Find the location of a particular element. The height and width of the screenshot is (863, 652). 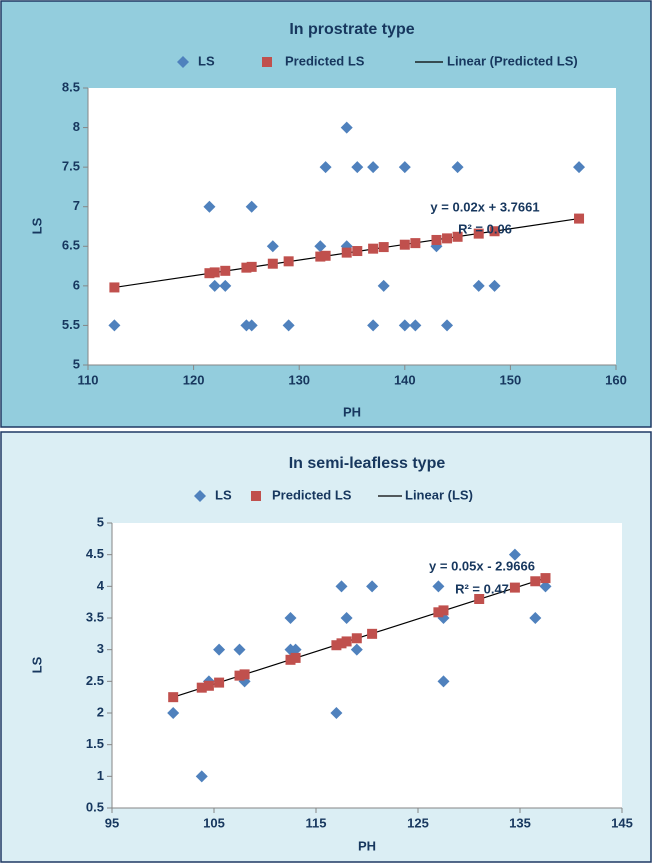

x-tick-label: 150 is located at coordinates (511, 379).